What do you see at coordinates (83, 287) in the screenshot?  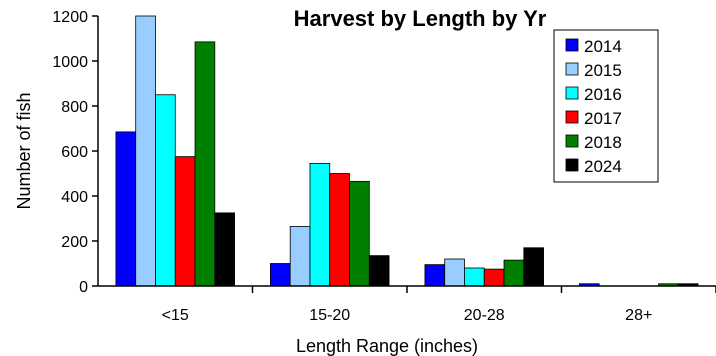 I see `y-tick-label: 0` at bounding box center [83, 287].